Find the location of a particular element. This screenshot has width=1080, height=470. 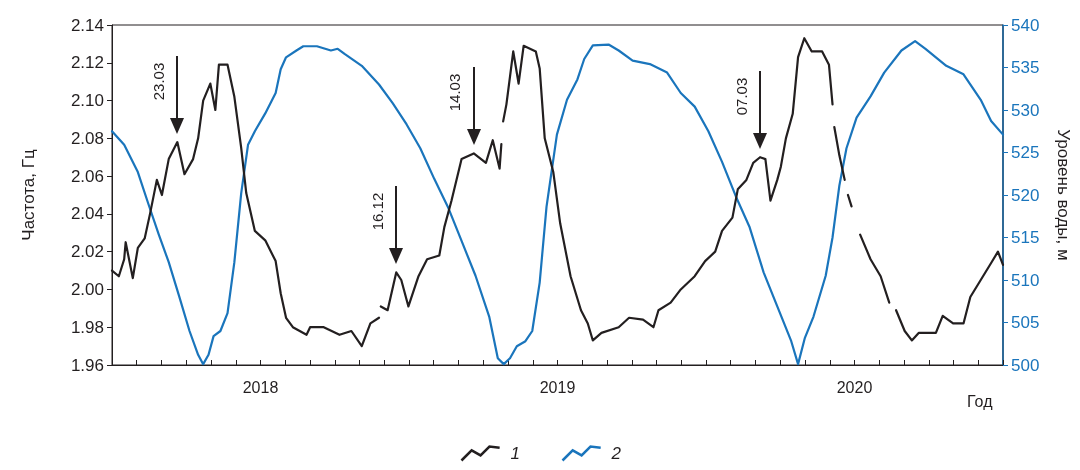

y-tick-label: 1.98 is located at coordinates (87, 327).